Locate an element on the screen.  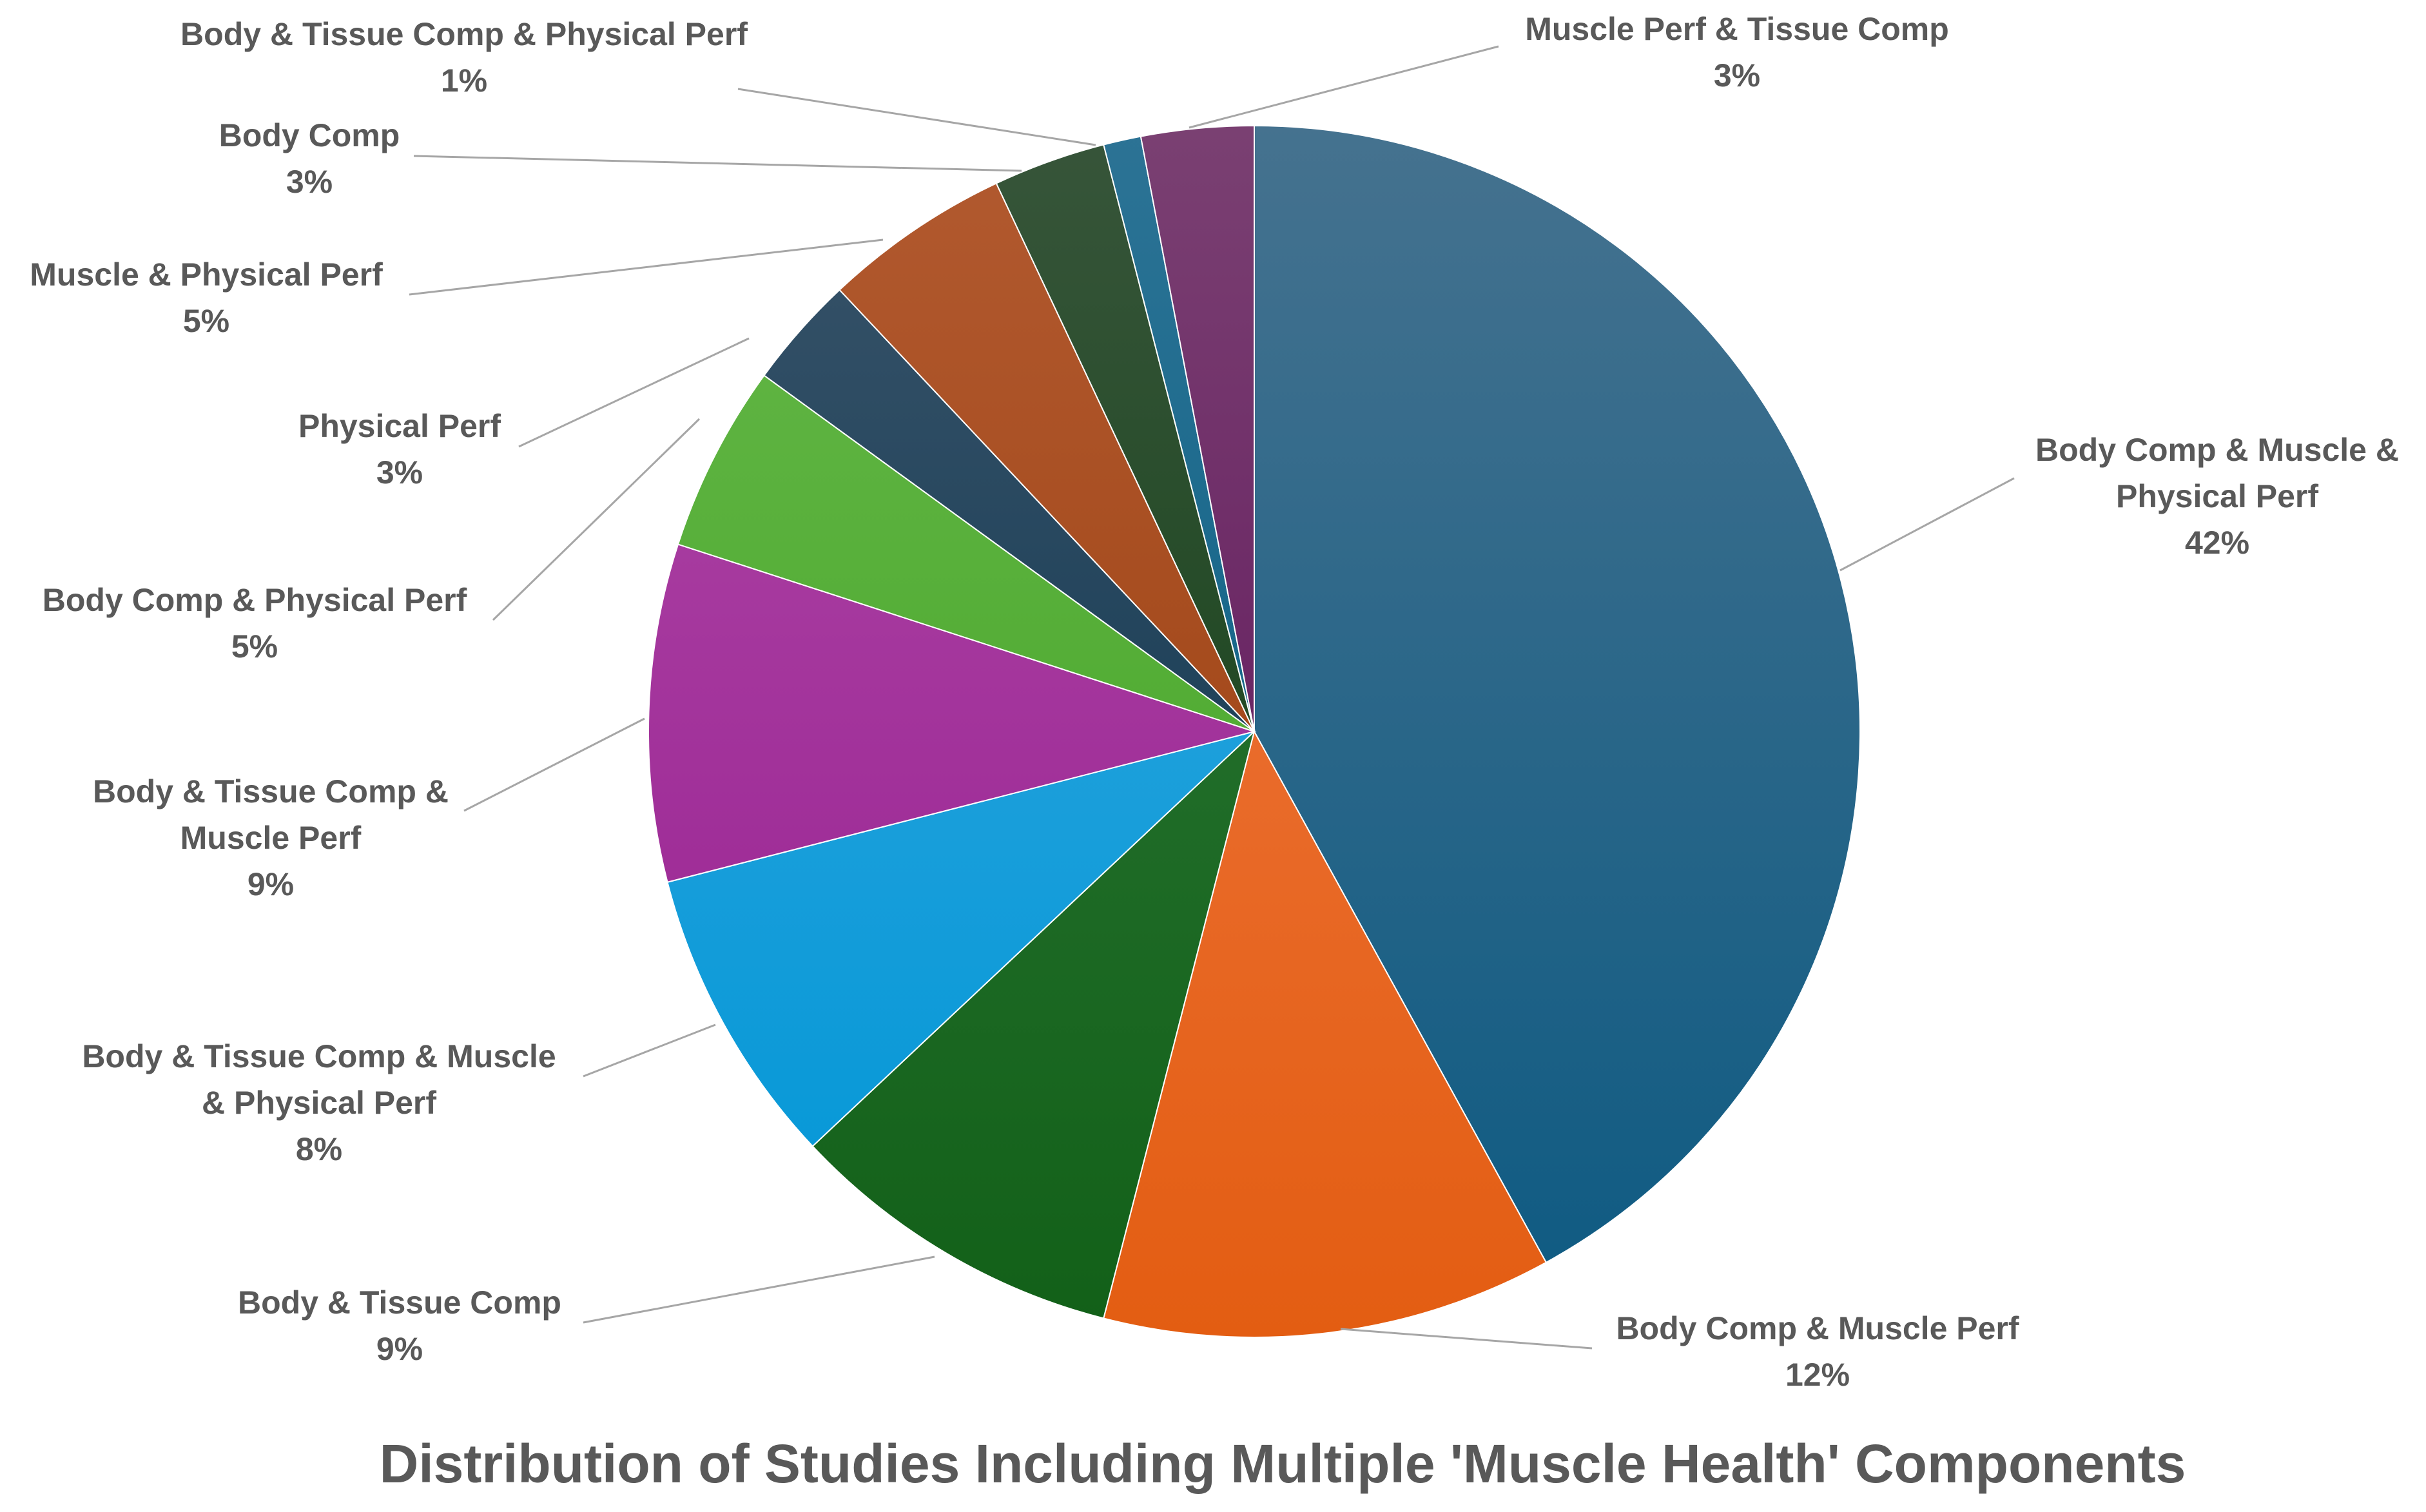
data-label-pct-physical-perf: 3% is located at coordinates (399, 472).